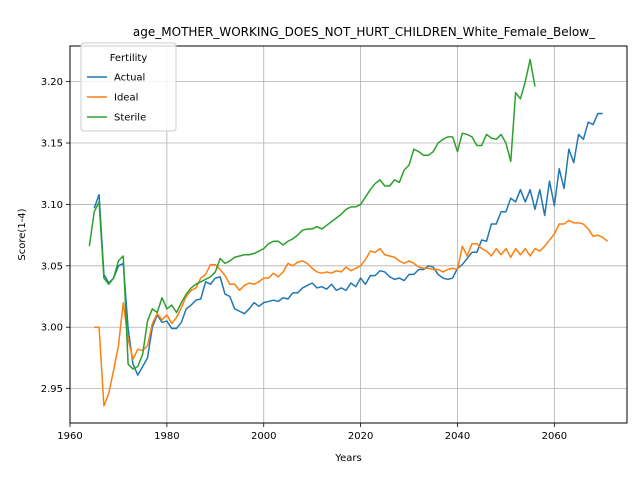  I want to click on legend-box, so click(128, 87).